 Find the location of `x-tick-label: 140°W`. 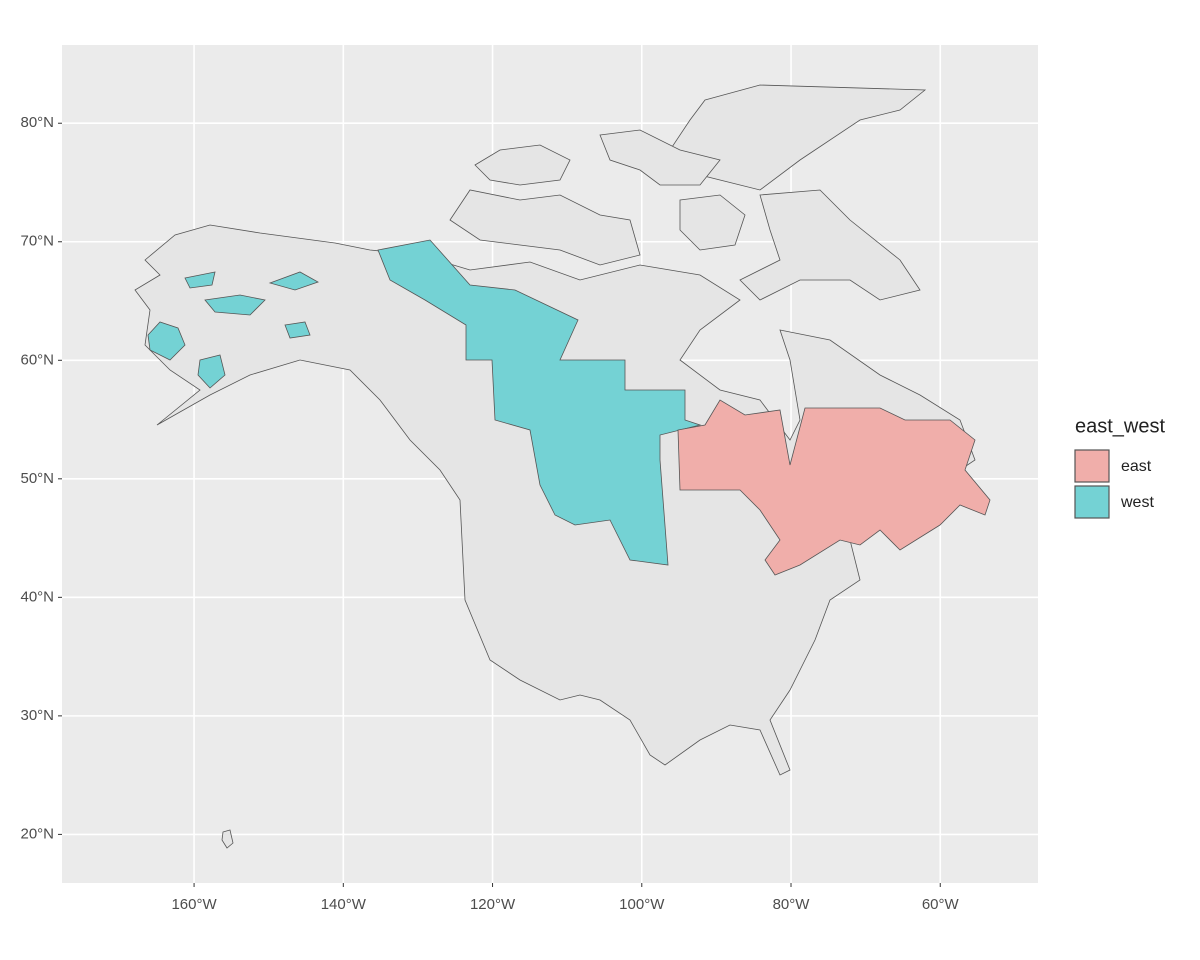

x-tick-label: 140°W is located at coordinates (344, 904).